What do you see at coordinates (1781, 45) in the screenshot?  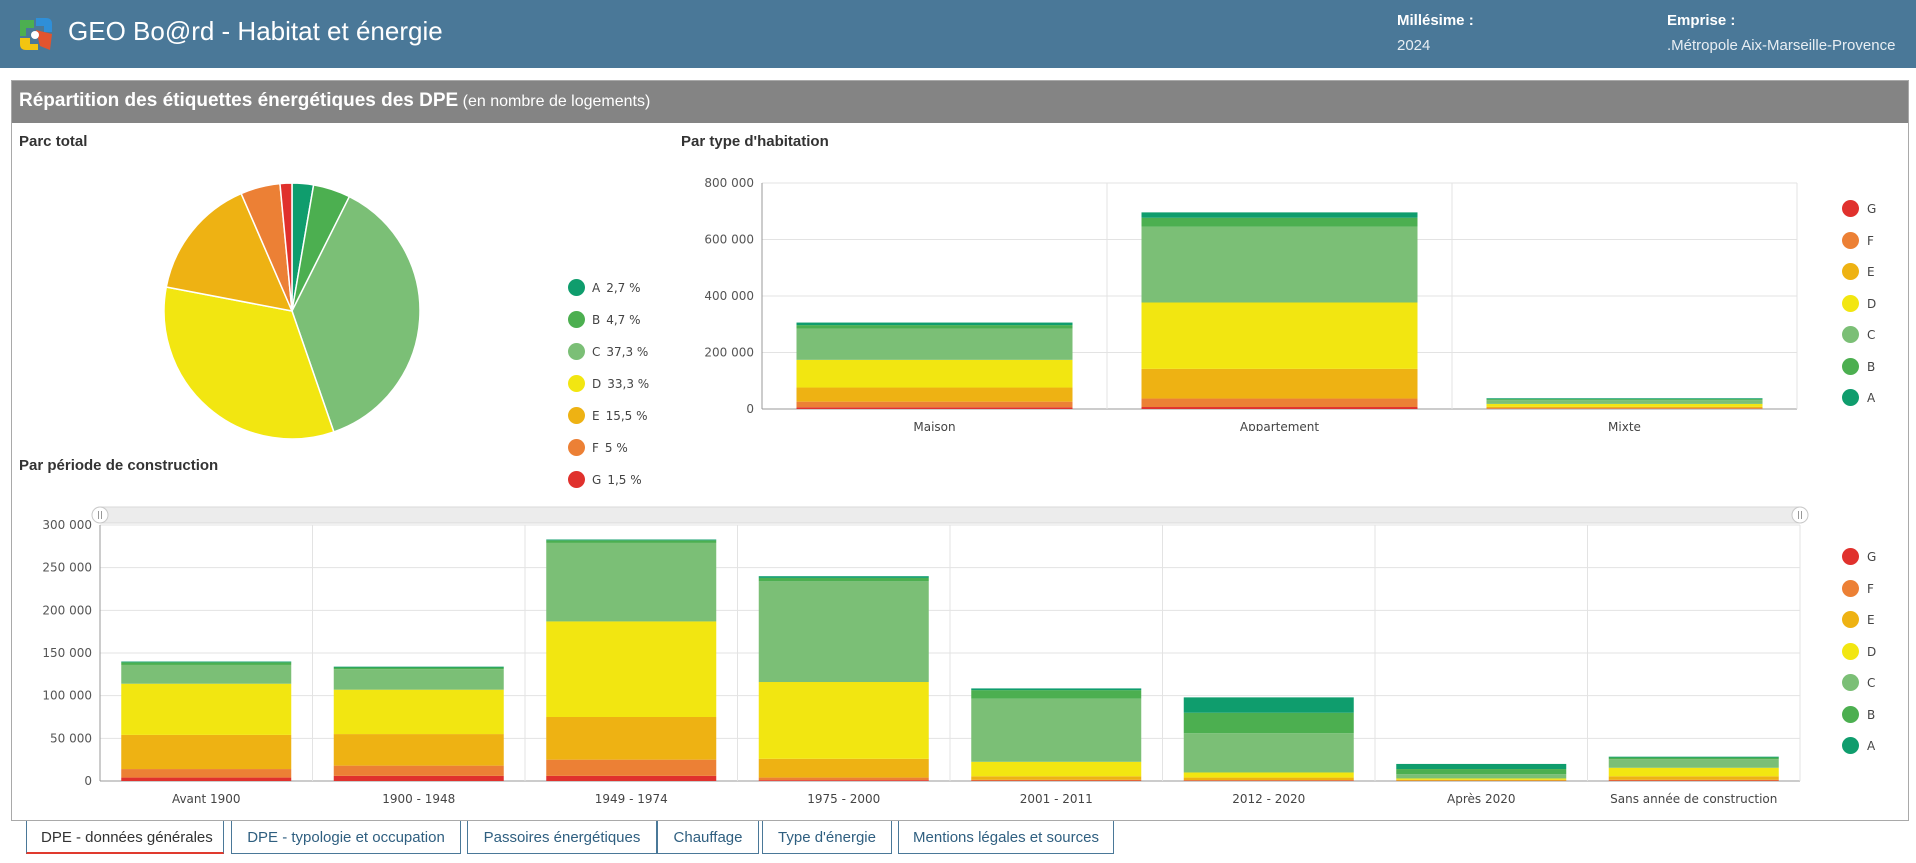 I see `emprise-value: .Métropole Aix-Marseille-Provence` at bounding box center [1781, 45].